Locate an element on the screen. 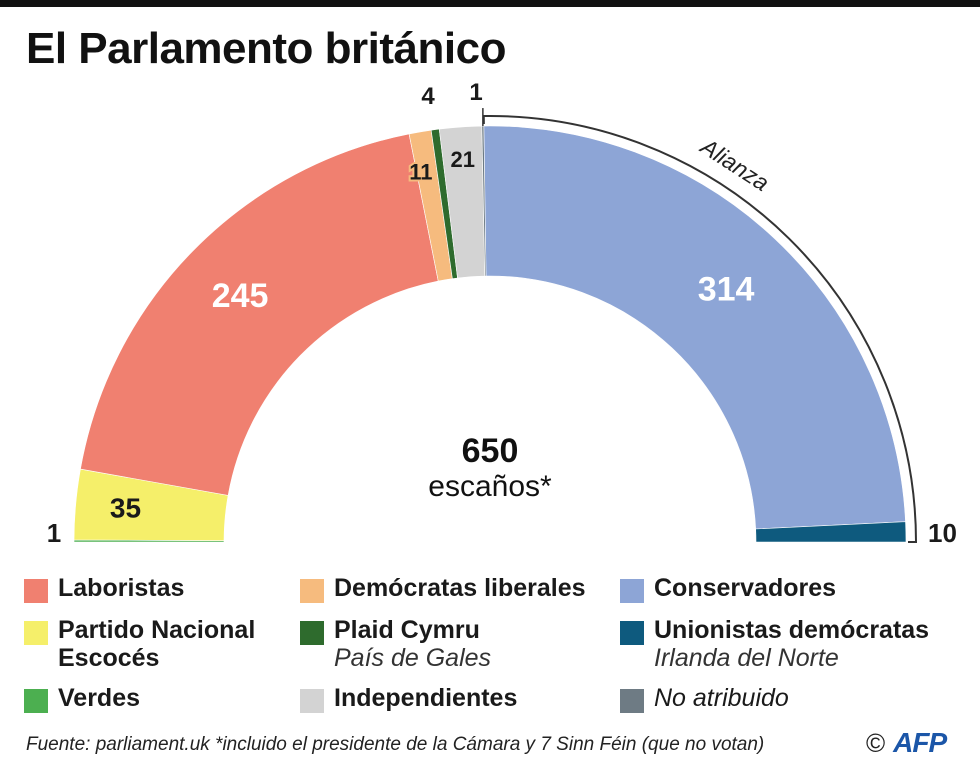 Image resolution: width=980 pixels, height=776 pixels. value-label-conservadores: 314 is located at coordinates (726, 289).